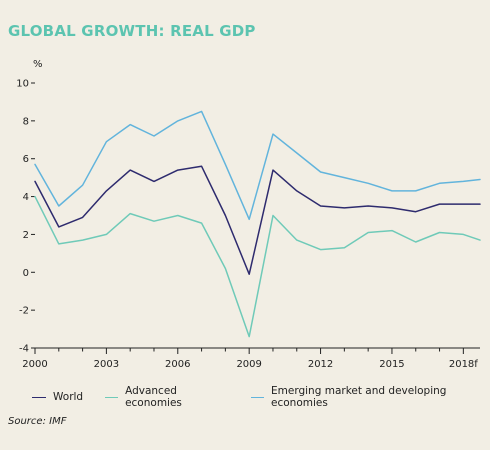  I want to click on x-tick-label: 2009, so click(248, 364).